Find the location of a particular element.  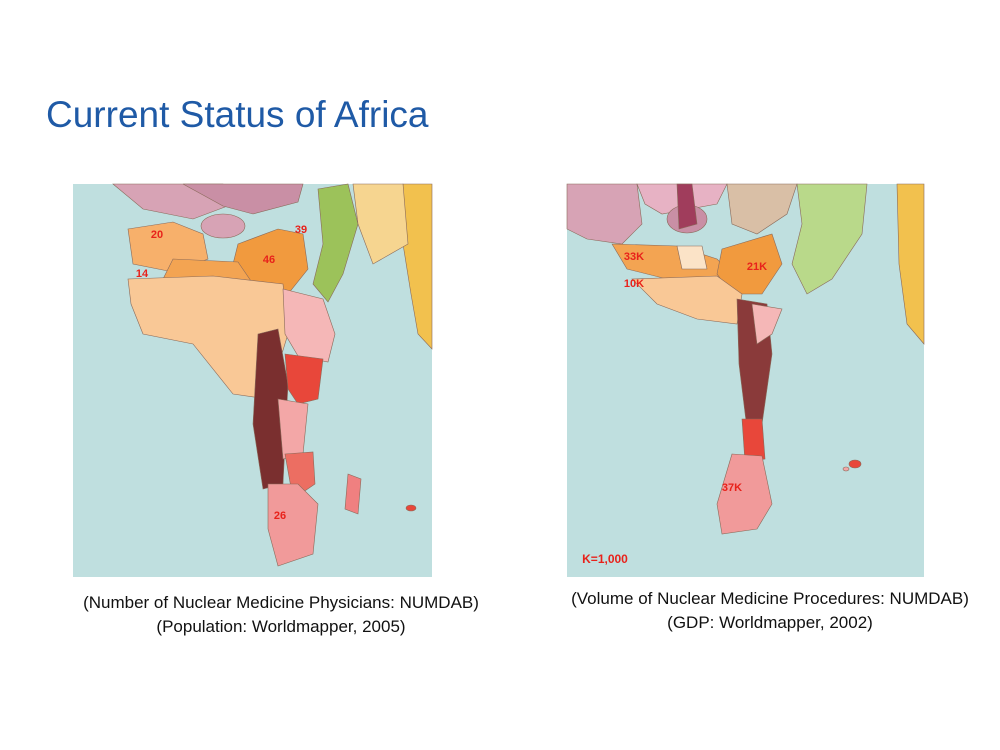

slide-title: Current Status of Africa is located at coordinates (237, 114).